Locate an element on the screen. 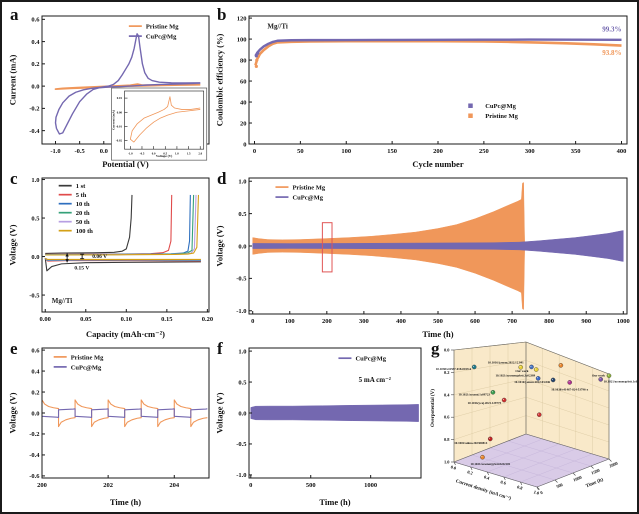  legend-b: CuPc@Mg Pristine Mg is located at coordinates (493, 111).